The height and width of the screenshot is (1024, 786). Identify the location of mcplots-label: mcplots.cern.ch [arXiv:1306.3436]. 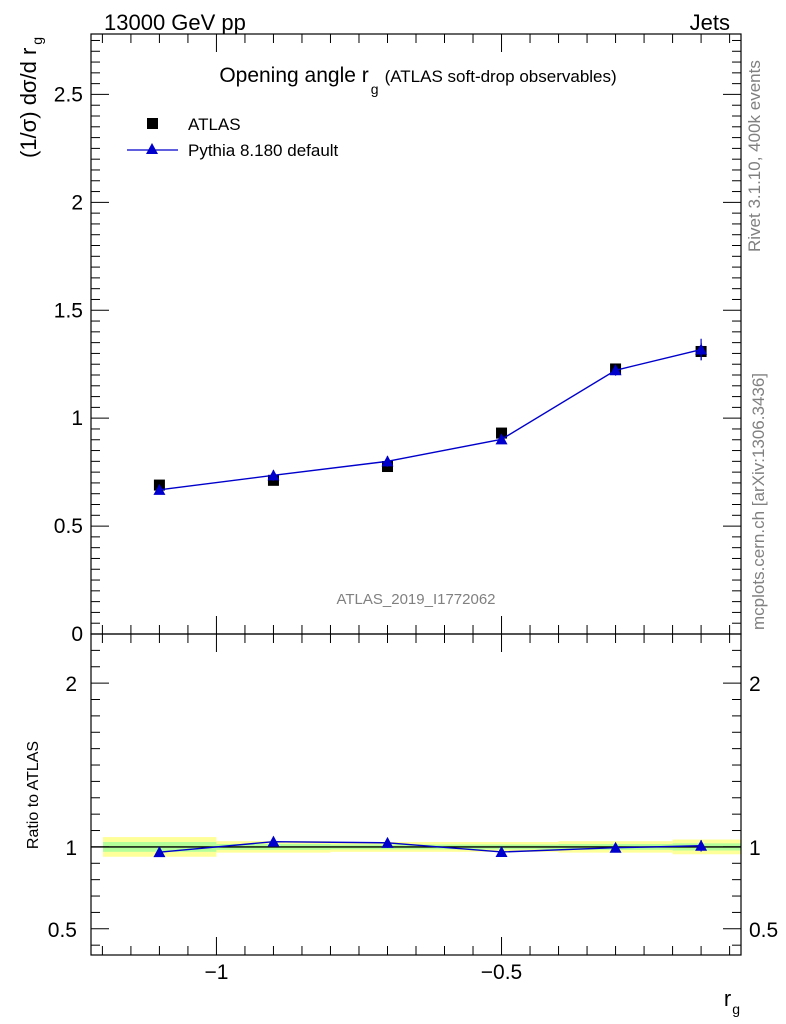
(758, 501).